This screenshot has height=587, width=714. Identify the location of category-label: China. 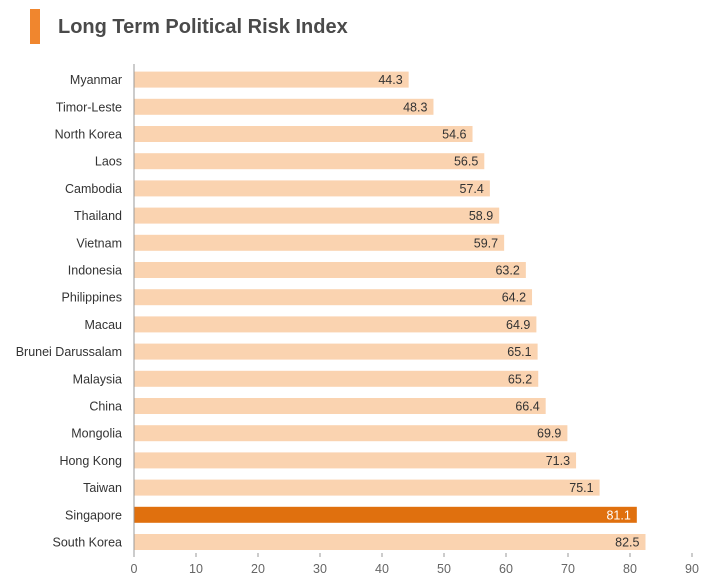
(105, 407).